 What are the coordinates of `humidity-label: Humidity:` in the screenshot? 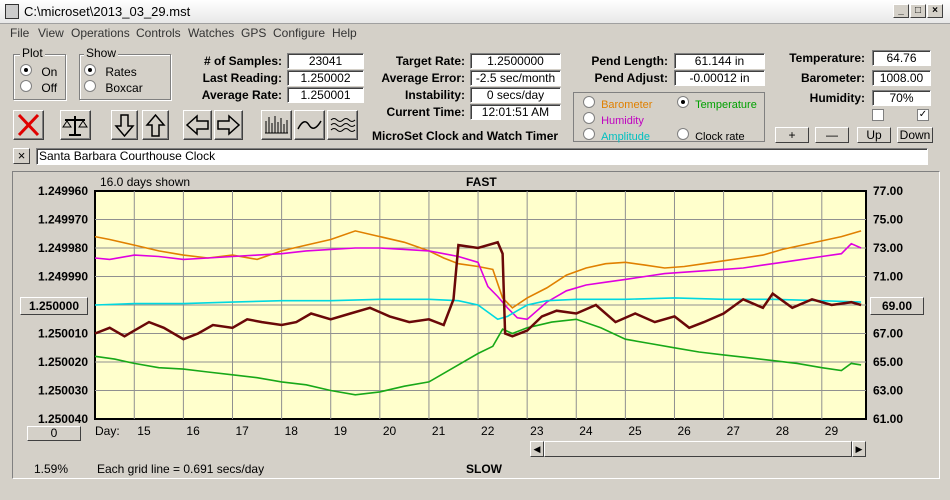 It's located at (837, 98).